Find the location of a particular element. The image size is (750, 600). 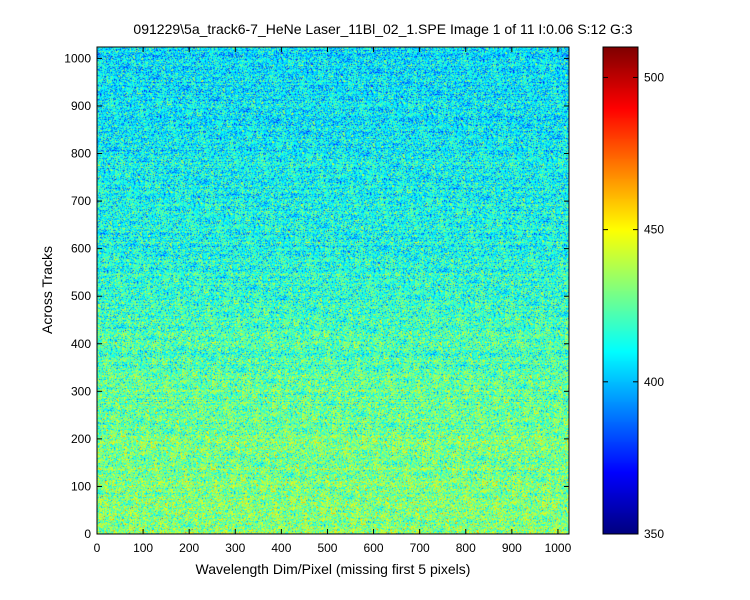

y-tick-label: 900 is located at coordinates (81, 106).